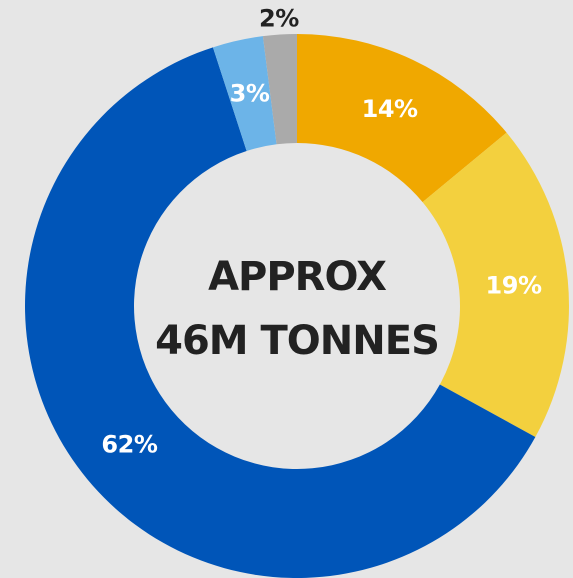  What do you see at coordinates (297, 277) in the screenshot?
I see `center-label-line1: APPROX` at bounding box center [297, 277].